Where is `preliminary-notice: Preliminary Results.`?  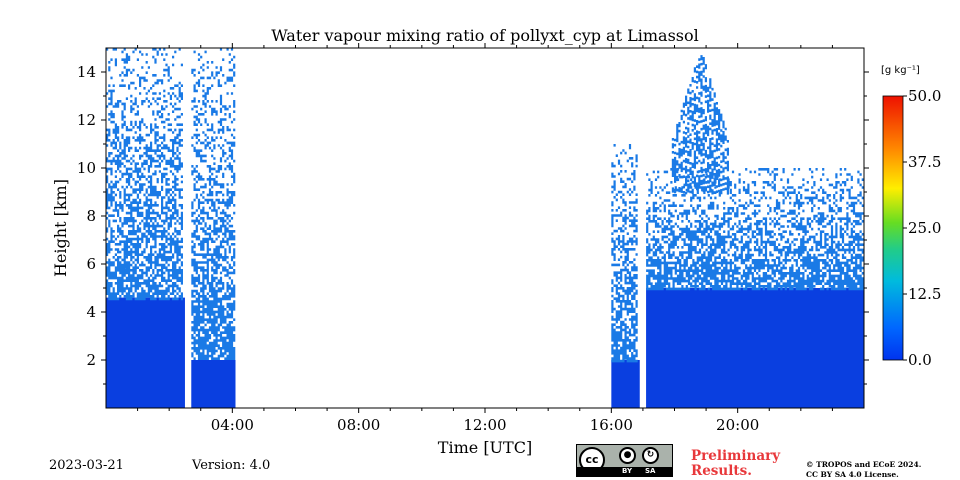 preliminary-notice: Preliminary Results. is located at coordinates (746, 464).